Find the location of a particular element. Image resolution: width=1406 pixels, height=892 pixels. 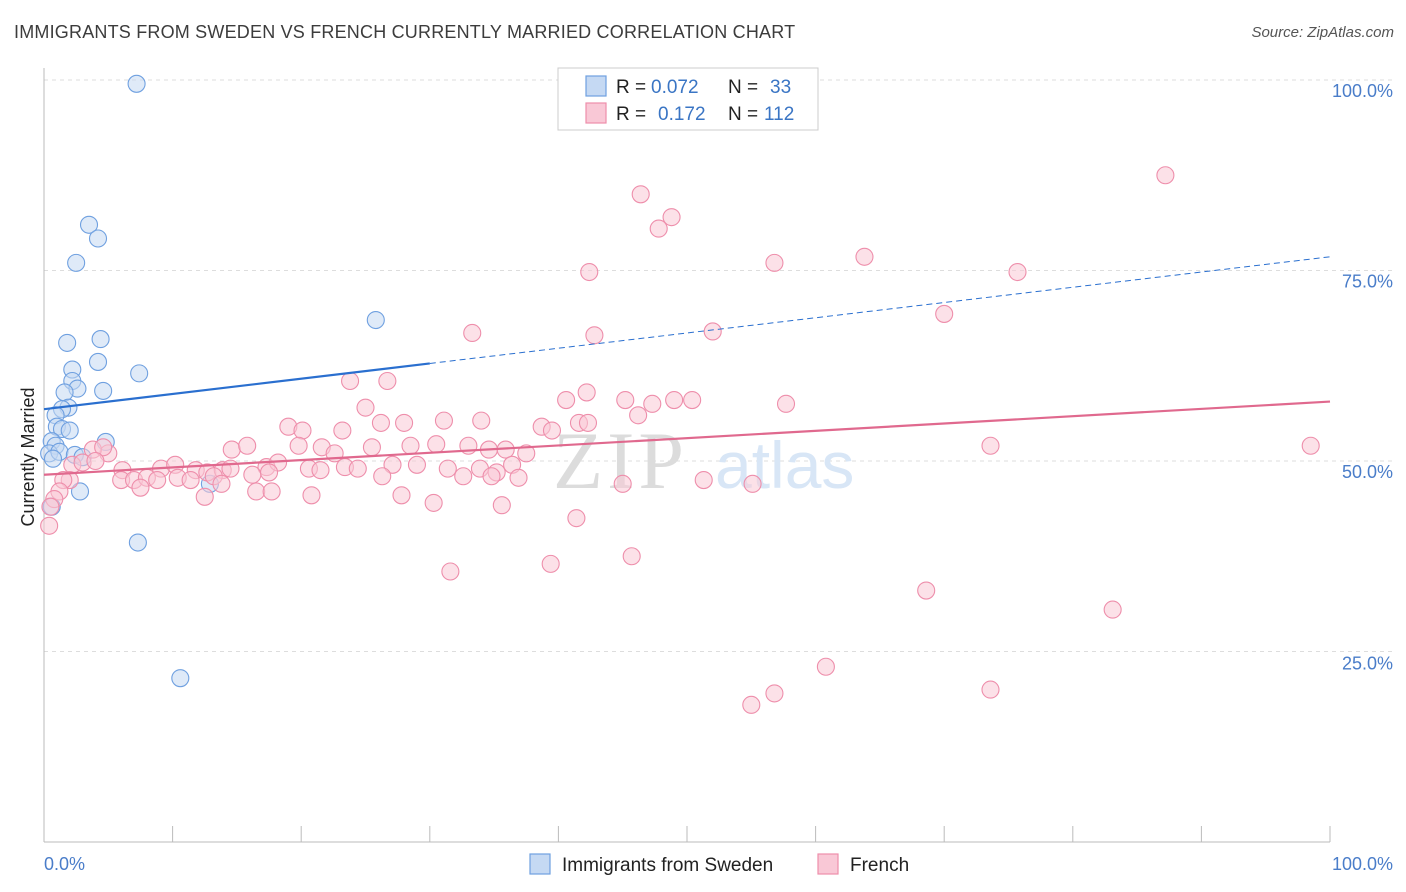

legend-r-label-sweden: R = is located at coordinates (631, 87).